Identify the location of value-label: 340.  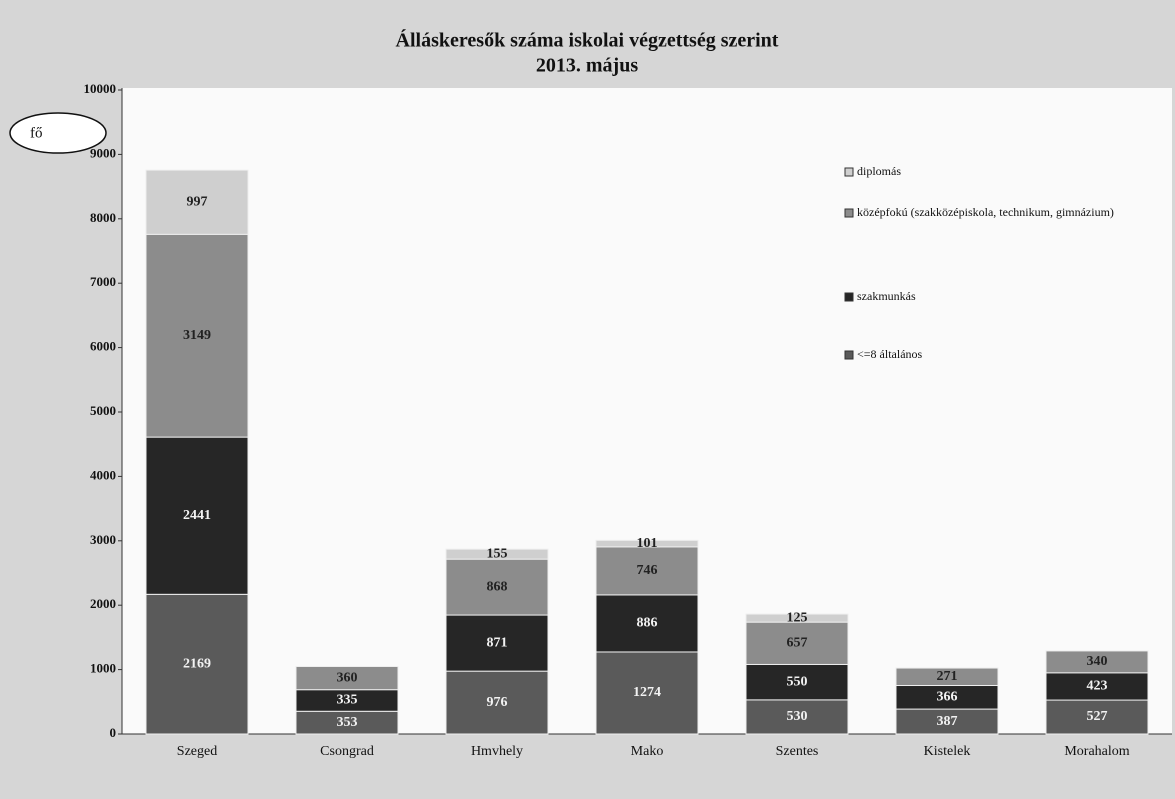
(1097, 661).